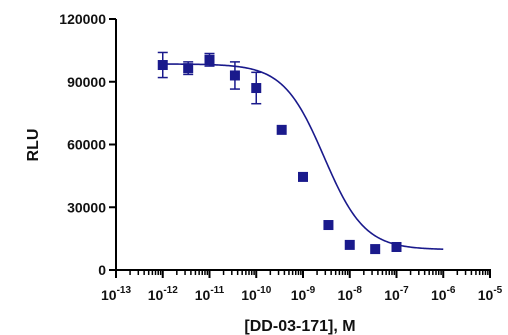 The width and height of the screenshot is (508, 335). I want to click on x-axis: 10⁻¹³ 10⁻¹² 10⁻¹¹ 10⁻¹⁰ 10⁻⁹ 10⁻⁸ 10⁻⁷ 10⁻⁶ 10⁻⁵, so click(302, 286).